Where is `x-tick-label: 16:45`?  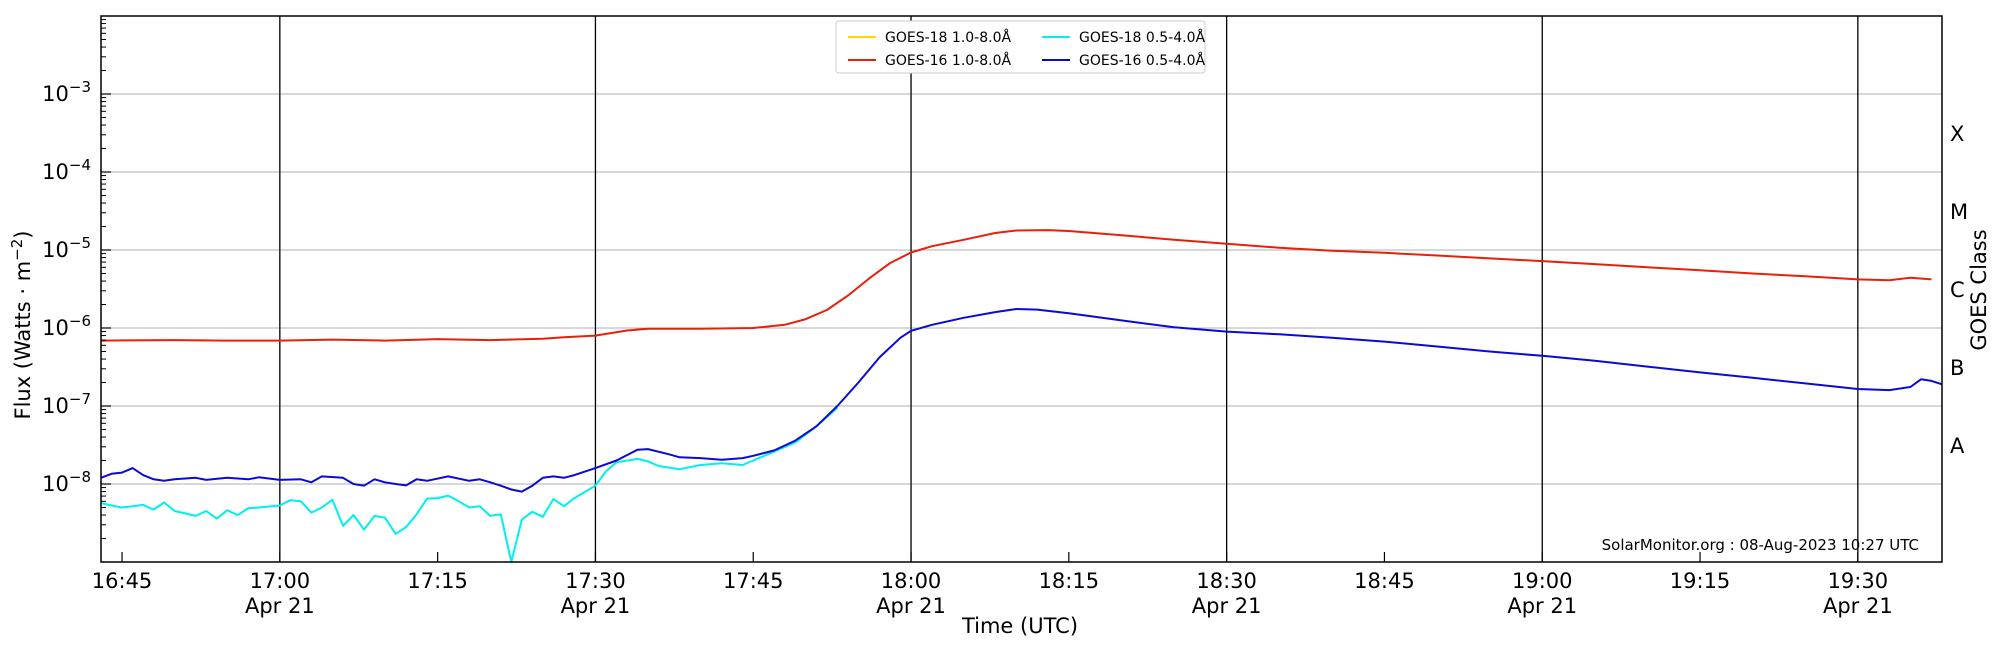
x-tick-label: 16:45 is located at coordinates (122, 581).